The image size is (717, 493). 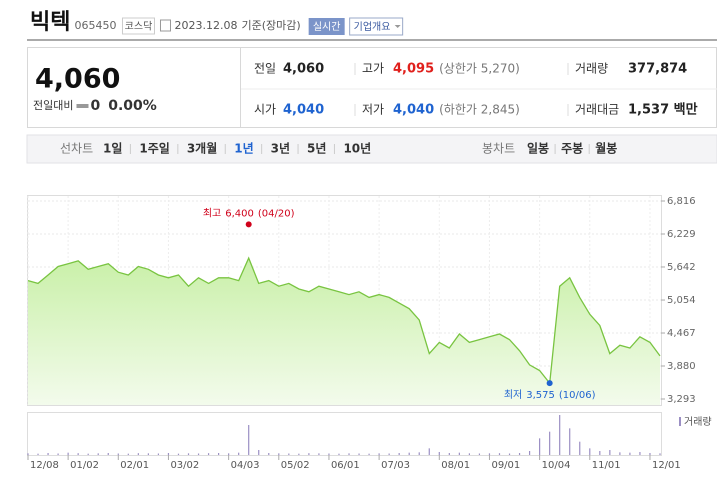 What do you see at coordinates (280, 149) in the screenshot?
I see `period-tab: 3년` at bounding box center [280, 149].